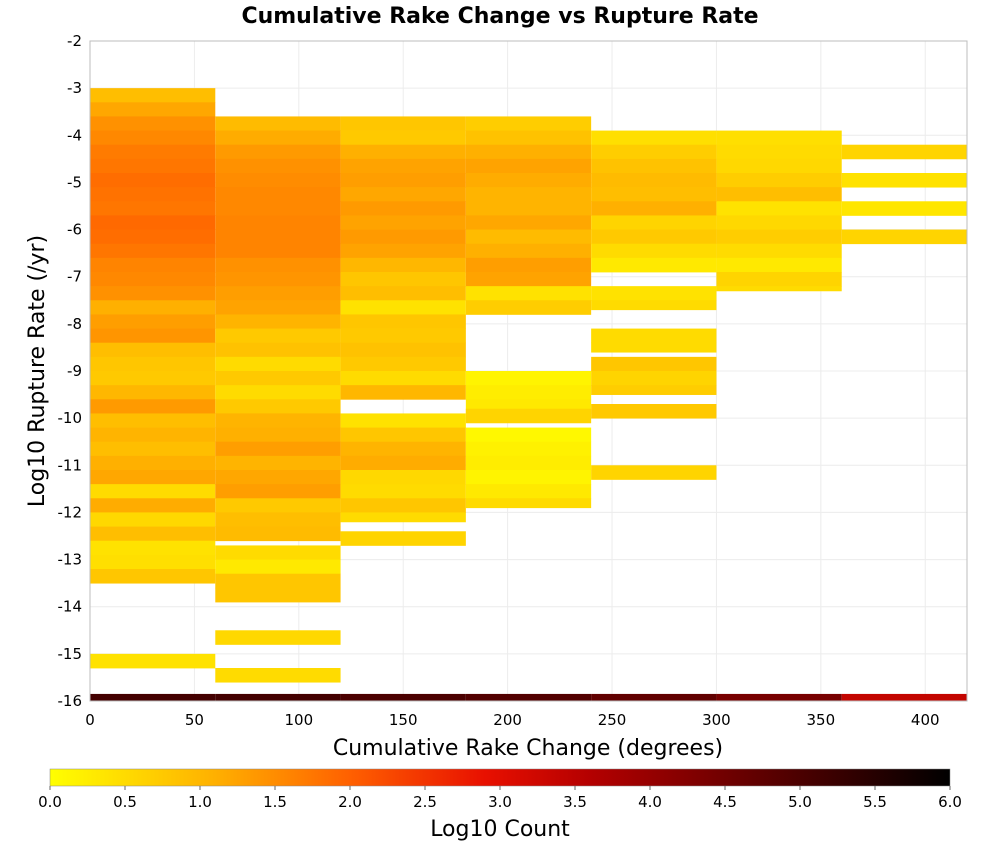 The width and height of the screenshot is (1000, 850). What do you see at coordinates (350, 802) in the screenshot?
I see `colorbar-tick-label: 2.0` at bounding box center [350, 802].